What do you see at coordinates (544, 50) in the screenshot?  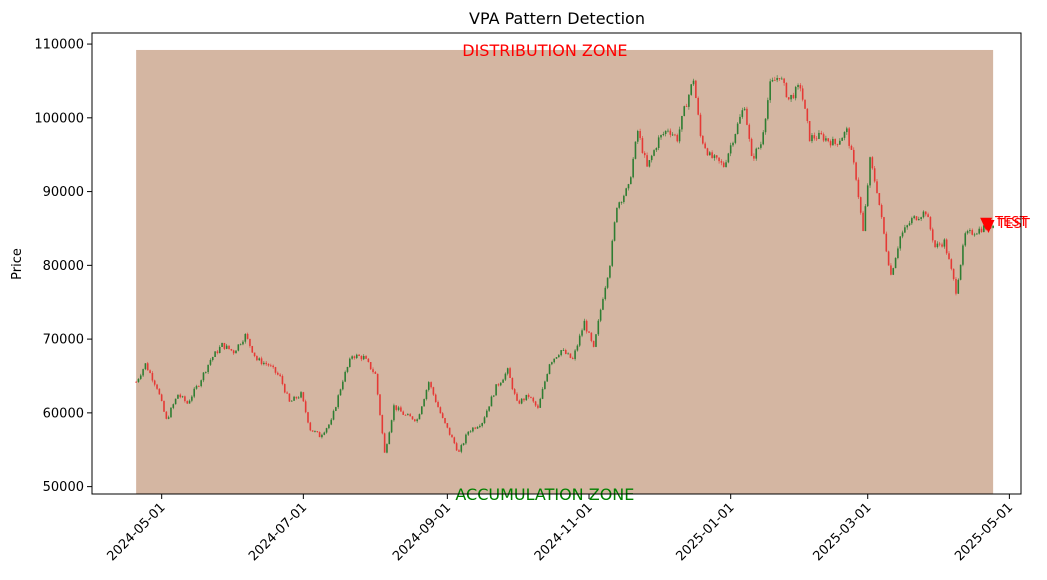 I see `zone-annotation: DISTRIBUTION ZONE` at bounding box center [544, 50].